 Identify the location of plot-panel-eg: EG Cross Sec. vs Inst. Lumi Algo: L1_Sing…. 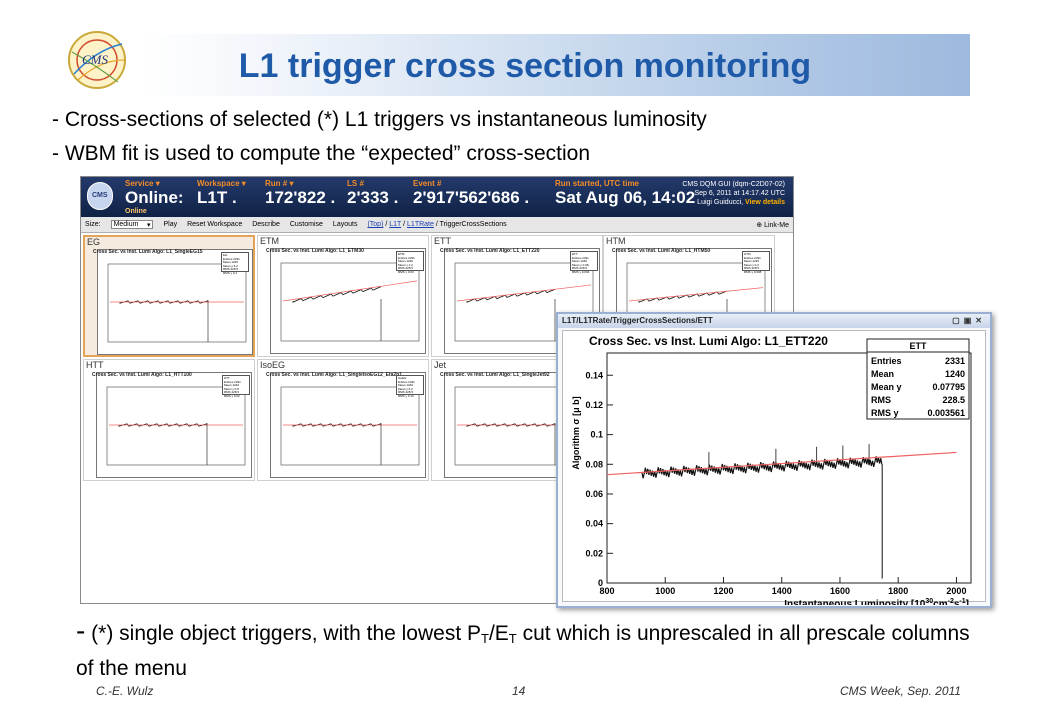
(169, 296).